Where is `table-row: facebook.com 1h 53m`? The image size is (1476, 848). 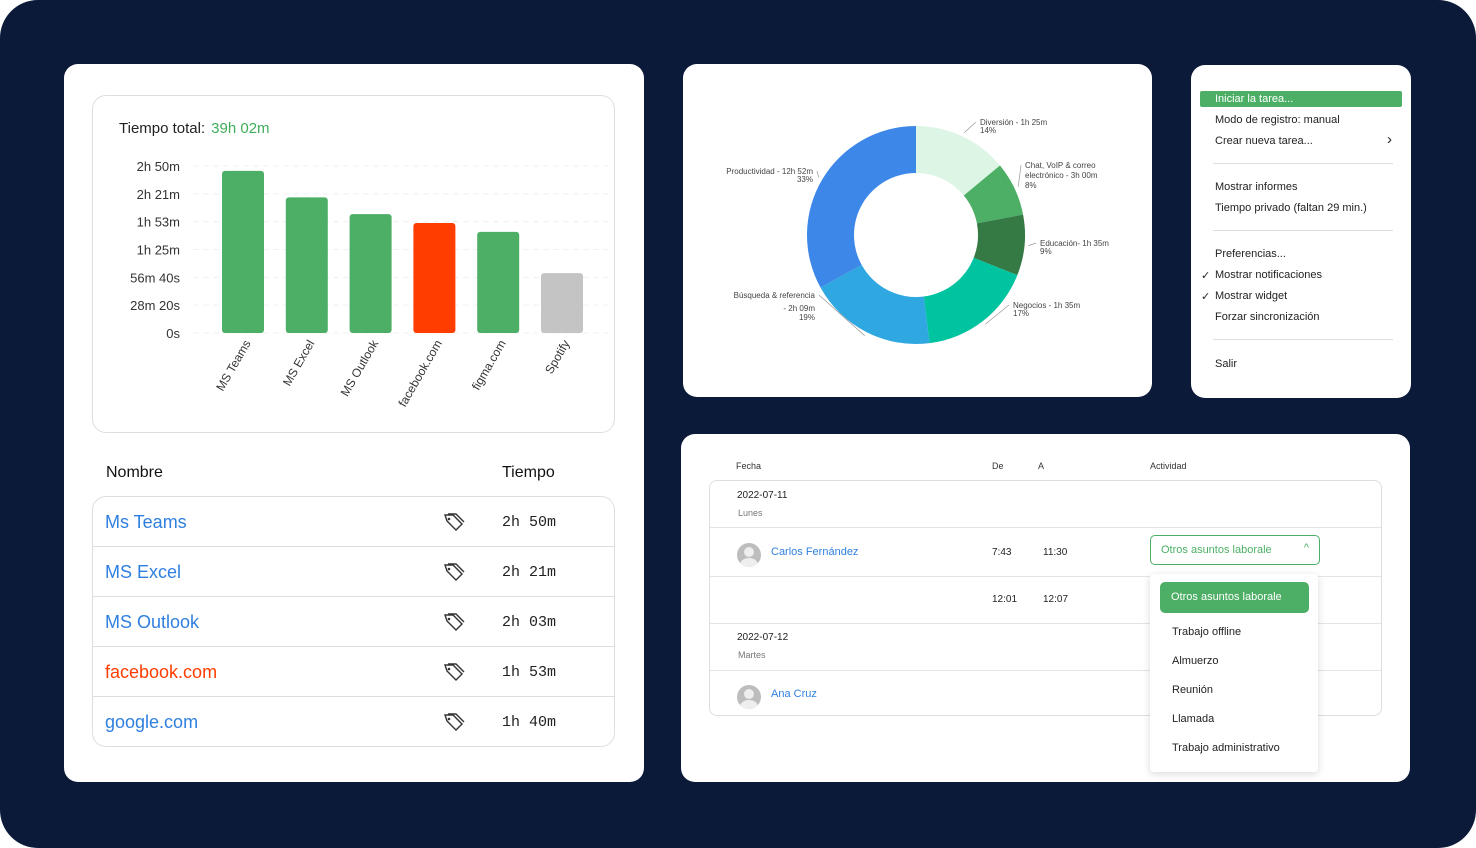
table-row: facebook.com 1h 53m is located at coordinates (353, 672).